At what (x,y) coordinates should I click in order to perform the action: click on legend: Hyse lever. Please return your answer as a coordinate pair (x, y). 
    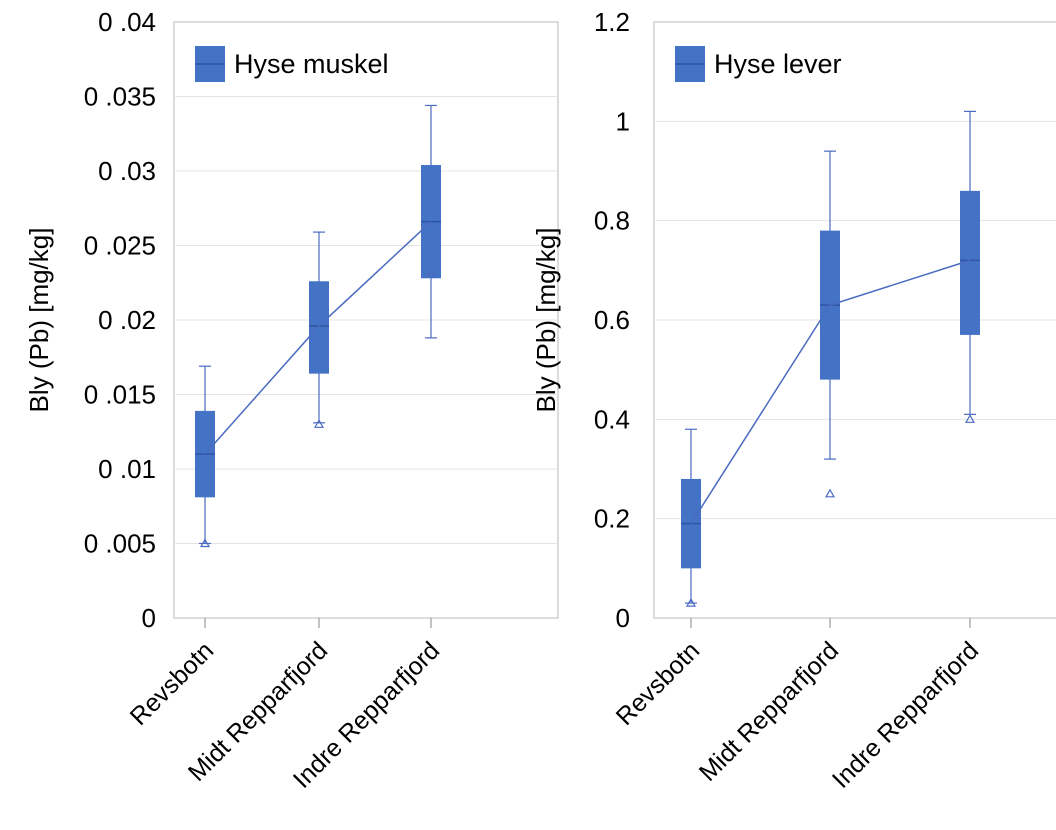
    Looking at the image, I should click on (758, 64).